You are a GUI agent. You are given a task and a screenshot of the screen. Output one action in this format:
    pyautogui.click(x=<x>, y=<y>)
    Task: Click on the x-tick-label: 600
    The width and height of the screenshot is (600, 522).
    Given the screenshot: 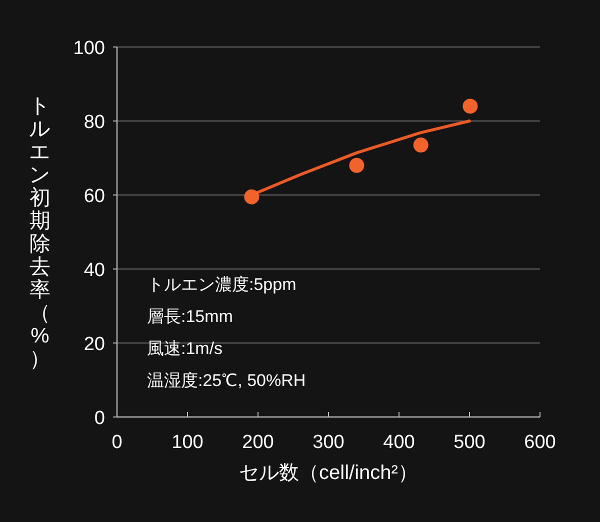 What is the action you would take?
    pyautogui.click(x=540, y=442)
    